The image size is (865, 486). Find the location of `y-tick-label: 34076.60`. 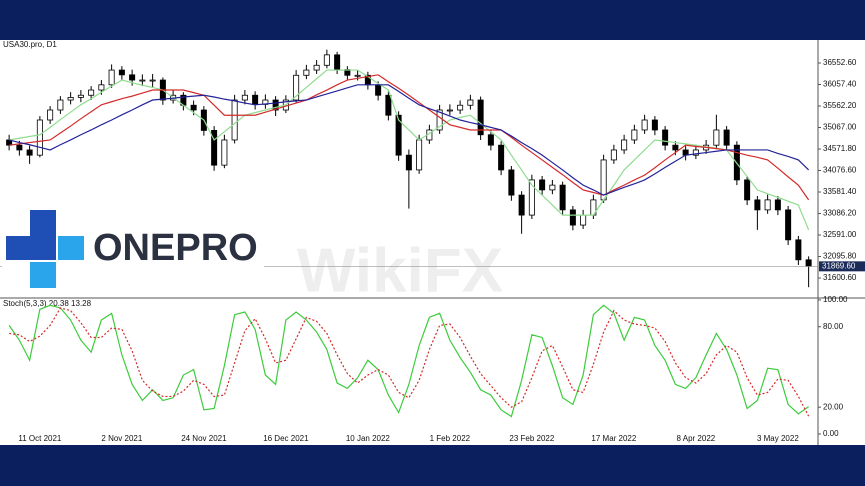

y-tick-label: 34076.60 is located at coordinates (840, 170).